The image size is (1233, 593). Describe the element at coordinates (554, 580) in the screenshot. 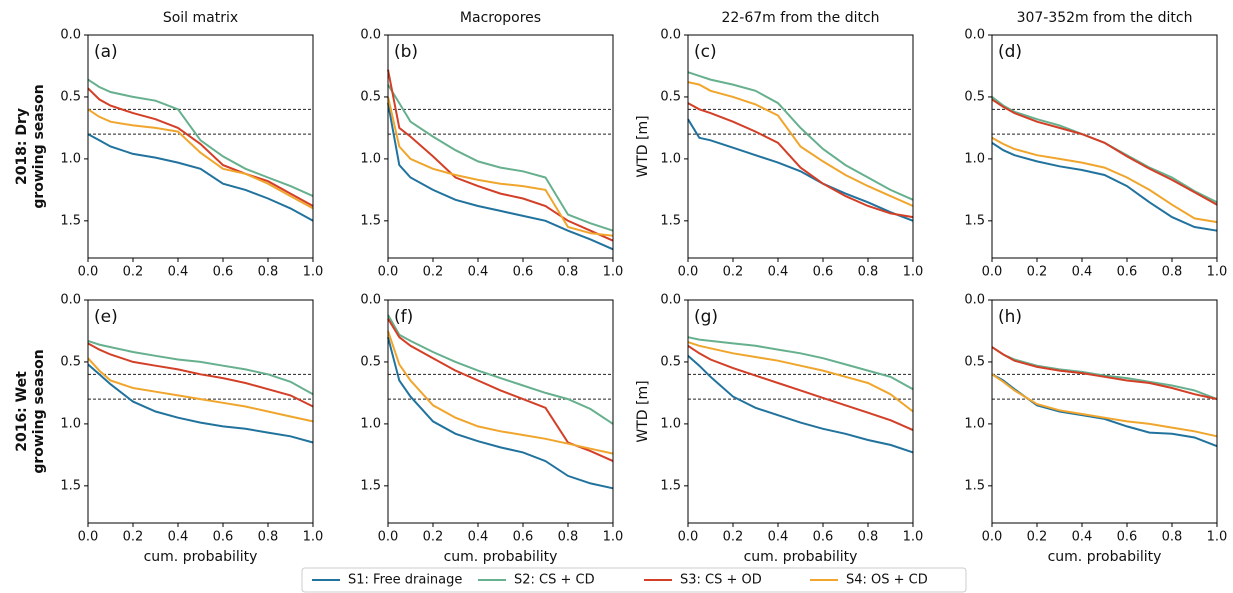

I see `legend-label: S2: CS + CD` at that location.